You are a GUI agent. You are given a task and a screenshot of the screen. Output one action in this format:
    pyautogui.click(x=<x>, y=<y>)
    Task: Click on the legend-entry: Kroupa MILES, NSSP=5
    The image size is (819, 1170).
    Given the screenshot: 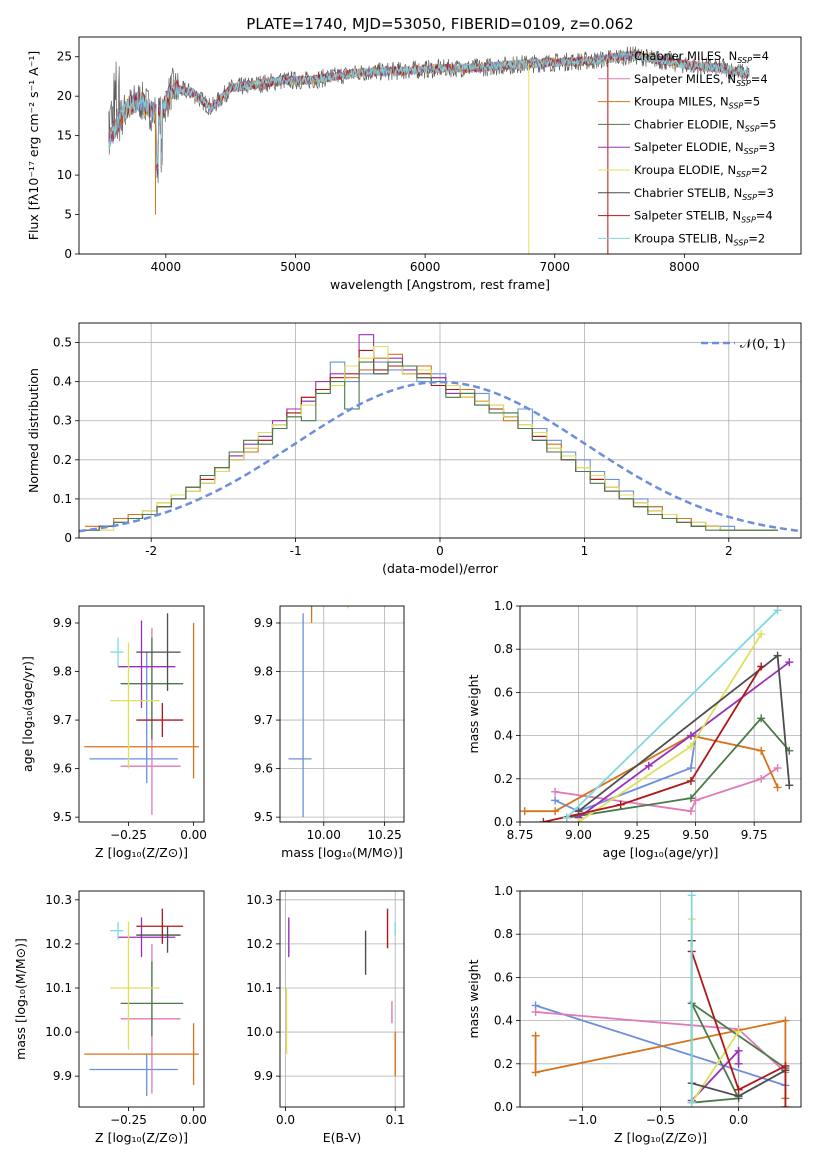 What is the action you would take?
    pyautogui.click(x=697, y=103)
    